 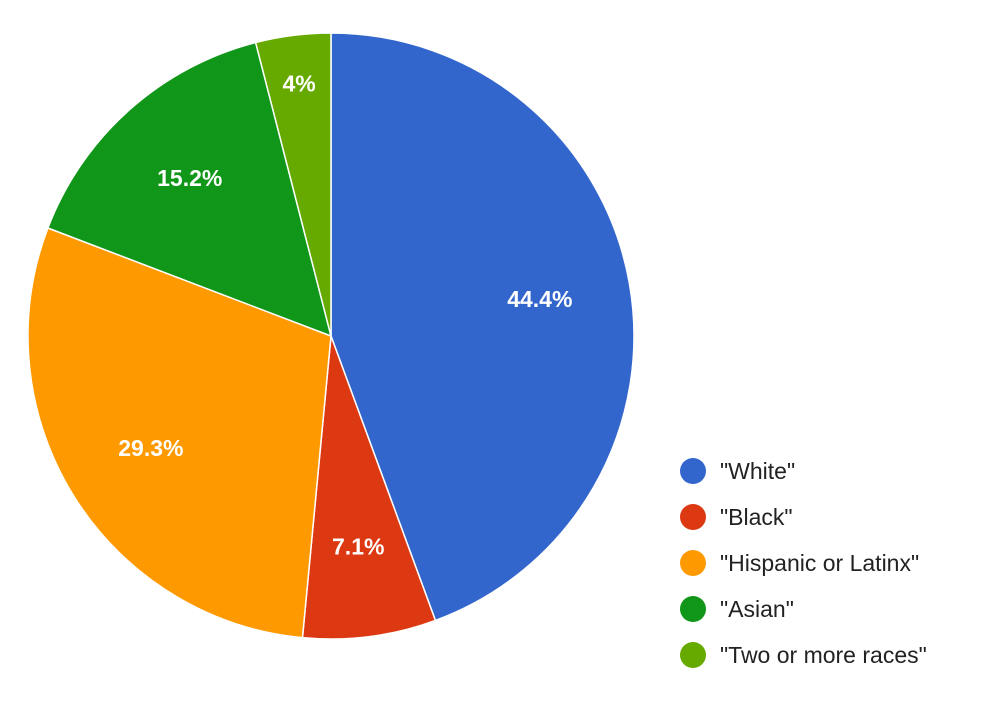 I want to click on pie-slice-asian, so click(x=189, y=189).